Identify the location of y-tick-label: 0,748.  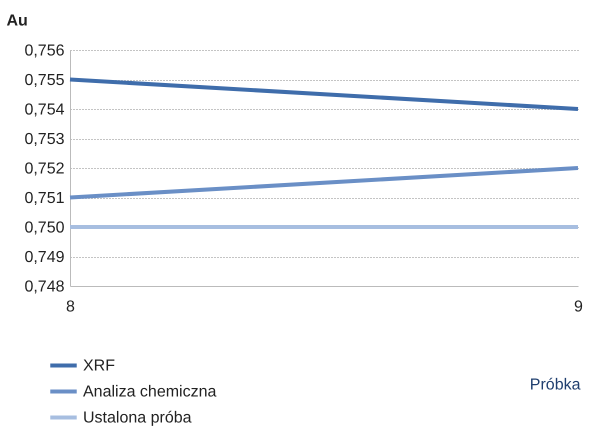
(44, 287).